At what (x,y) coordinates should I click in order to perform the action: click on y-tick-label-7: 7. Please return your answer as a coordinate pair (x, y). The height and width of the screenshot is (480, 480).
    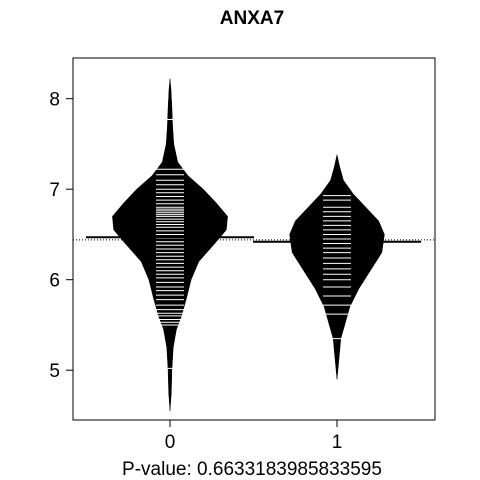
    Looking at the image, I should click on (54, 190).